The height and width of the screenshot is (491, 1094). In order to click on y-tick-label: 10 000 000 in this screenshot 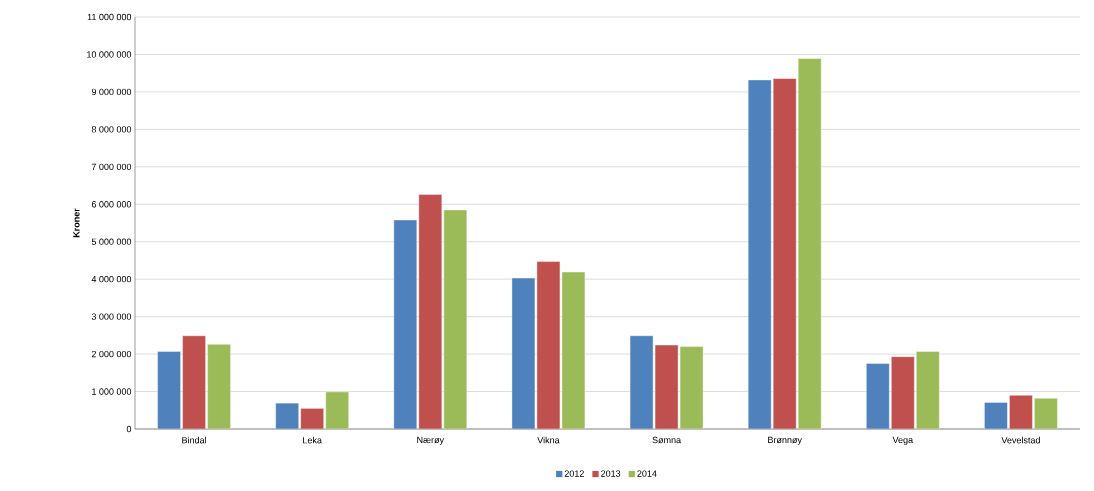, I will do `click(109, 54)`.